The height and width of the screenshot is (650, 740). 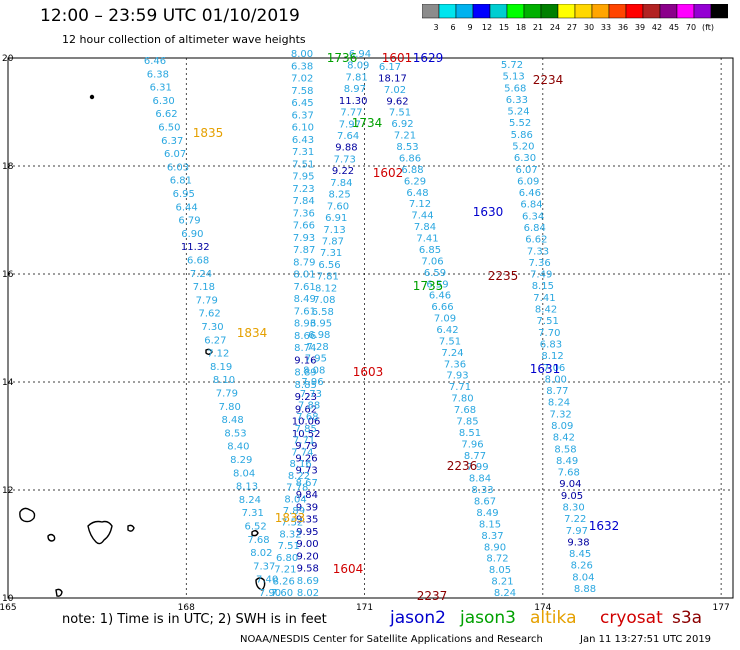 What do you see at coordinates (492, 536) in the screenshot?
I see `wave-height-value: 8.37` at bounding box center [492, 536].